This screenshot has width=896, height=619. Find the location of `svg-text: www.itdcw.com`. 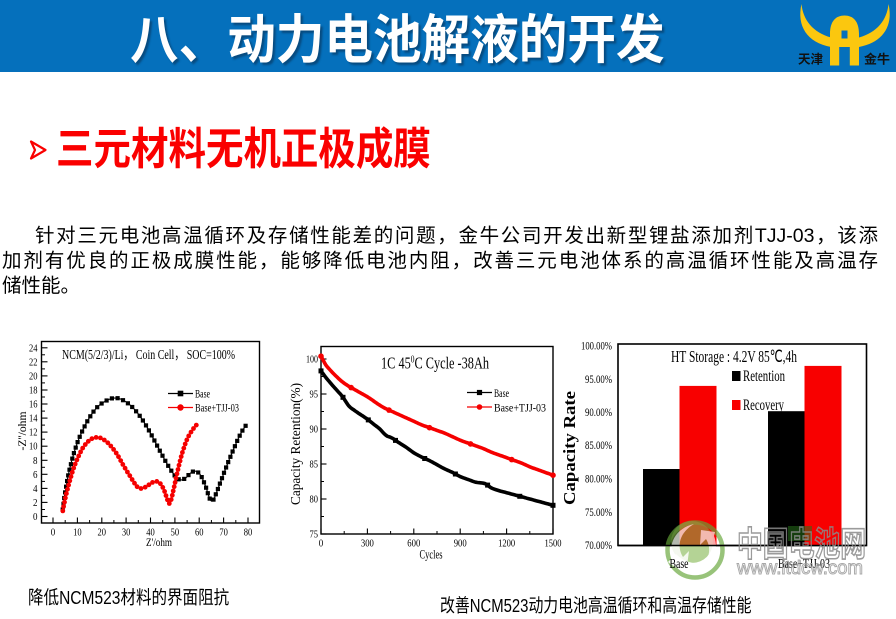

svg-text: www.itdcw.com is located at coordinates (799, 568).